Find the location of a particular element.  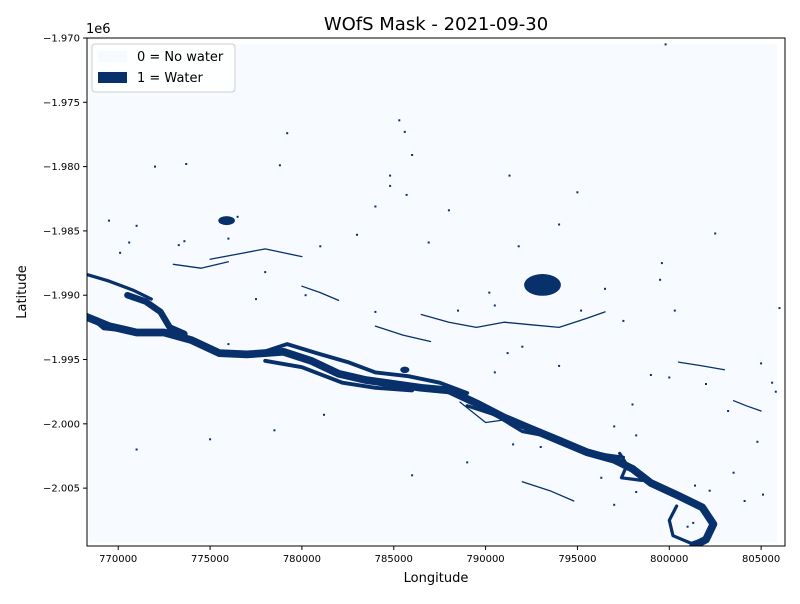

water-body-lake-center is located at coordinates (542, 285).